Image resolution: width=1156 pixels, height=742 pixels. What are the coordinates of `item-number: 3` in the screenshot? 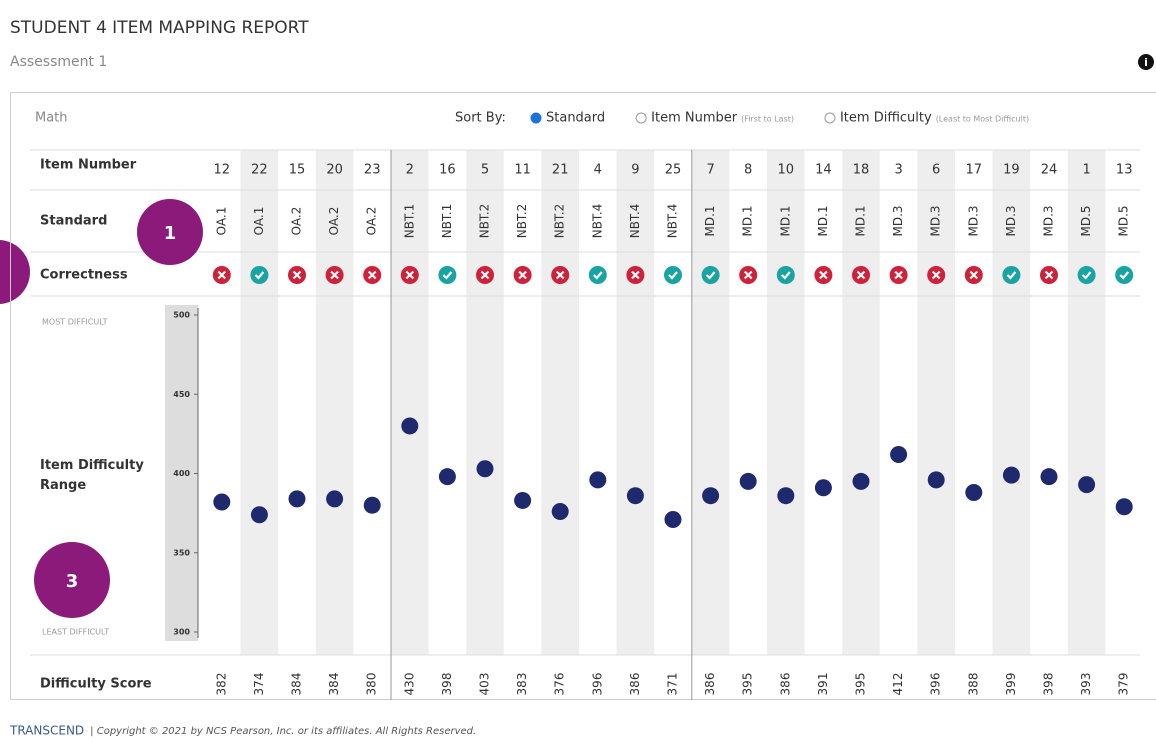 It's located at (898, 170).